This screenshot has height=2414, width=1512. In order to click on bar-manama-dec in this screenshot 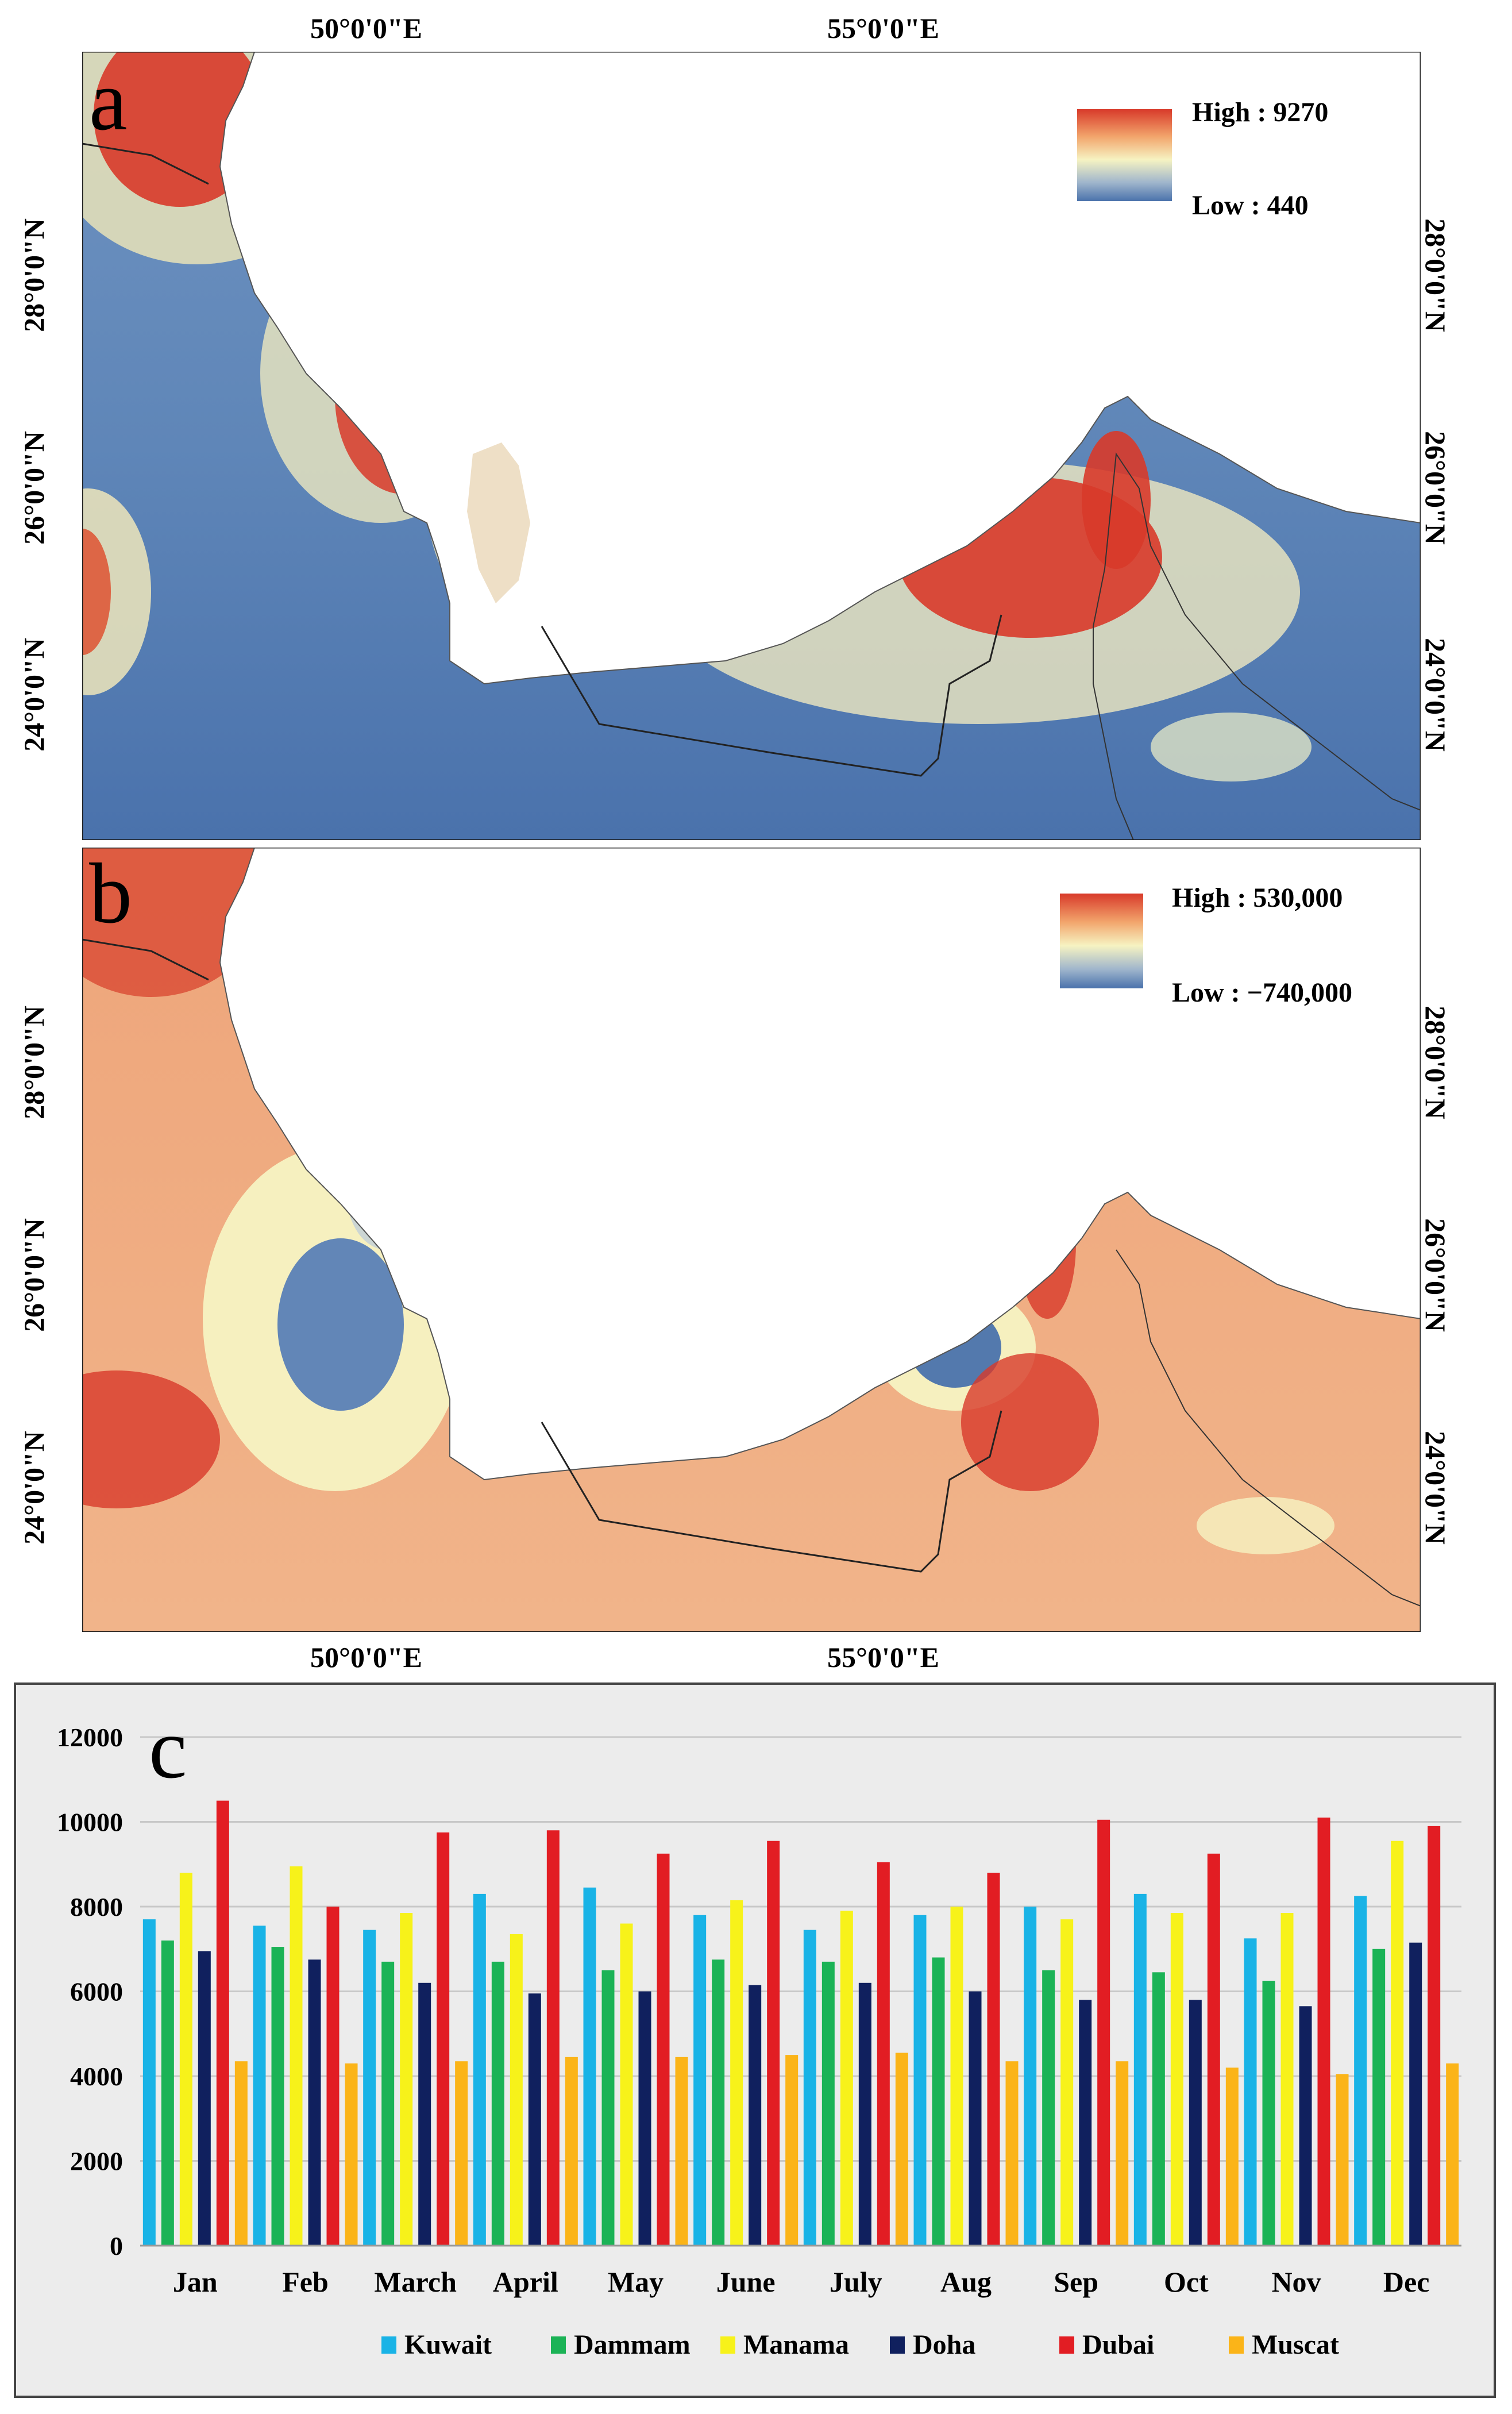, I will do `click(1398, 2043)`.